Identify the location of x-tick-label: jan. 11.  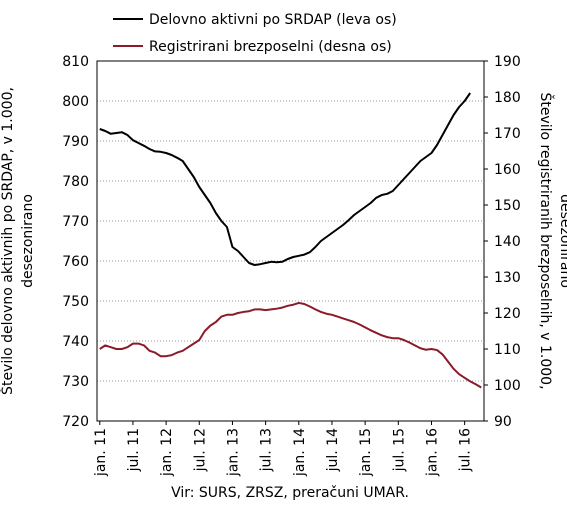
(101, 452).